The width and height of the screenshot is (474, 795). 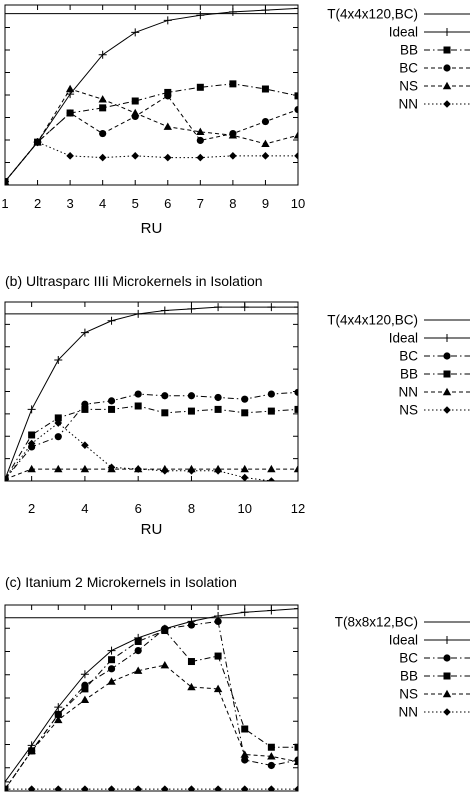 What do you see at coordinates (398, 59) in the screenshot?
I see `legend: T(4x4x120,BC) Ideal BB BC NS NN` at bounding box center [398, 59].